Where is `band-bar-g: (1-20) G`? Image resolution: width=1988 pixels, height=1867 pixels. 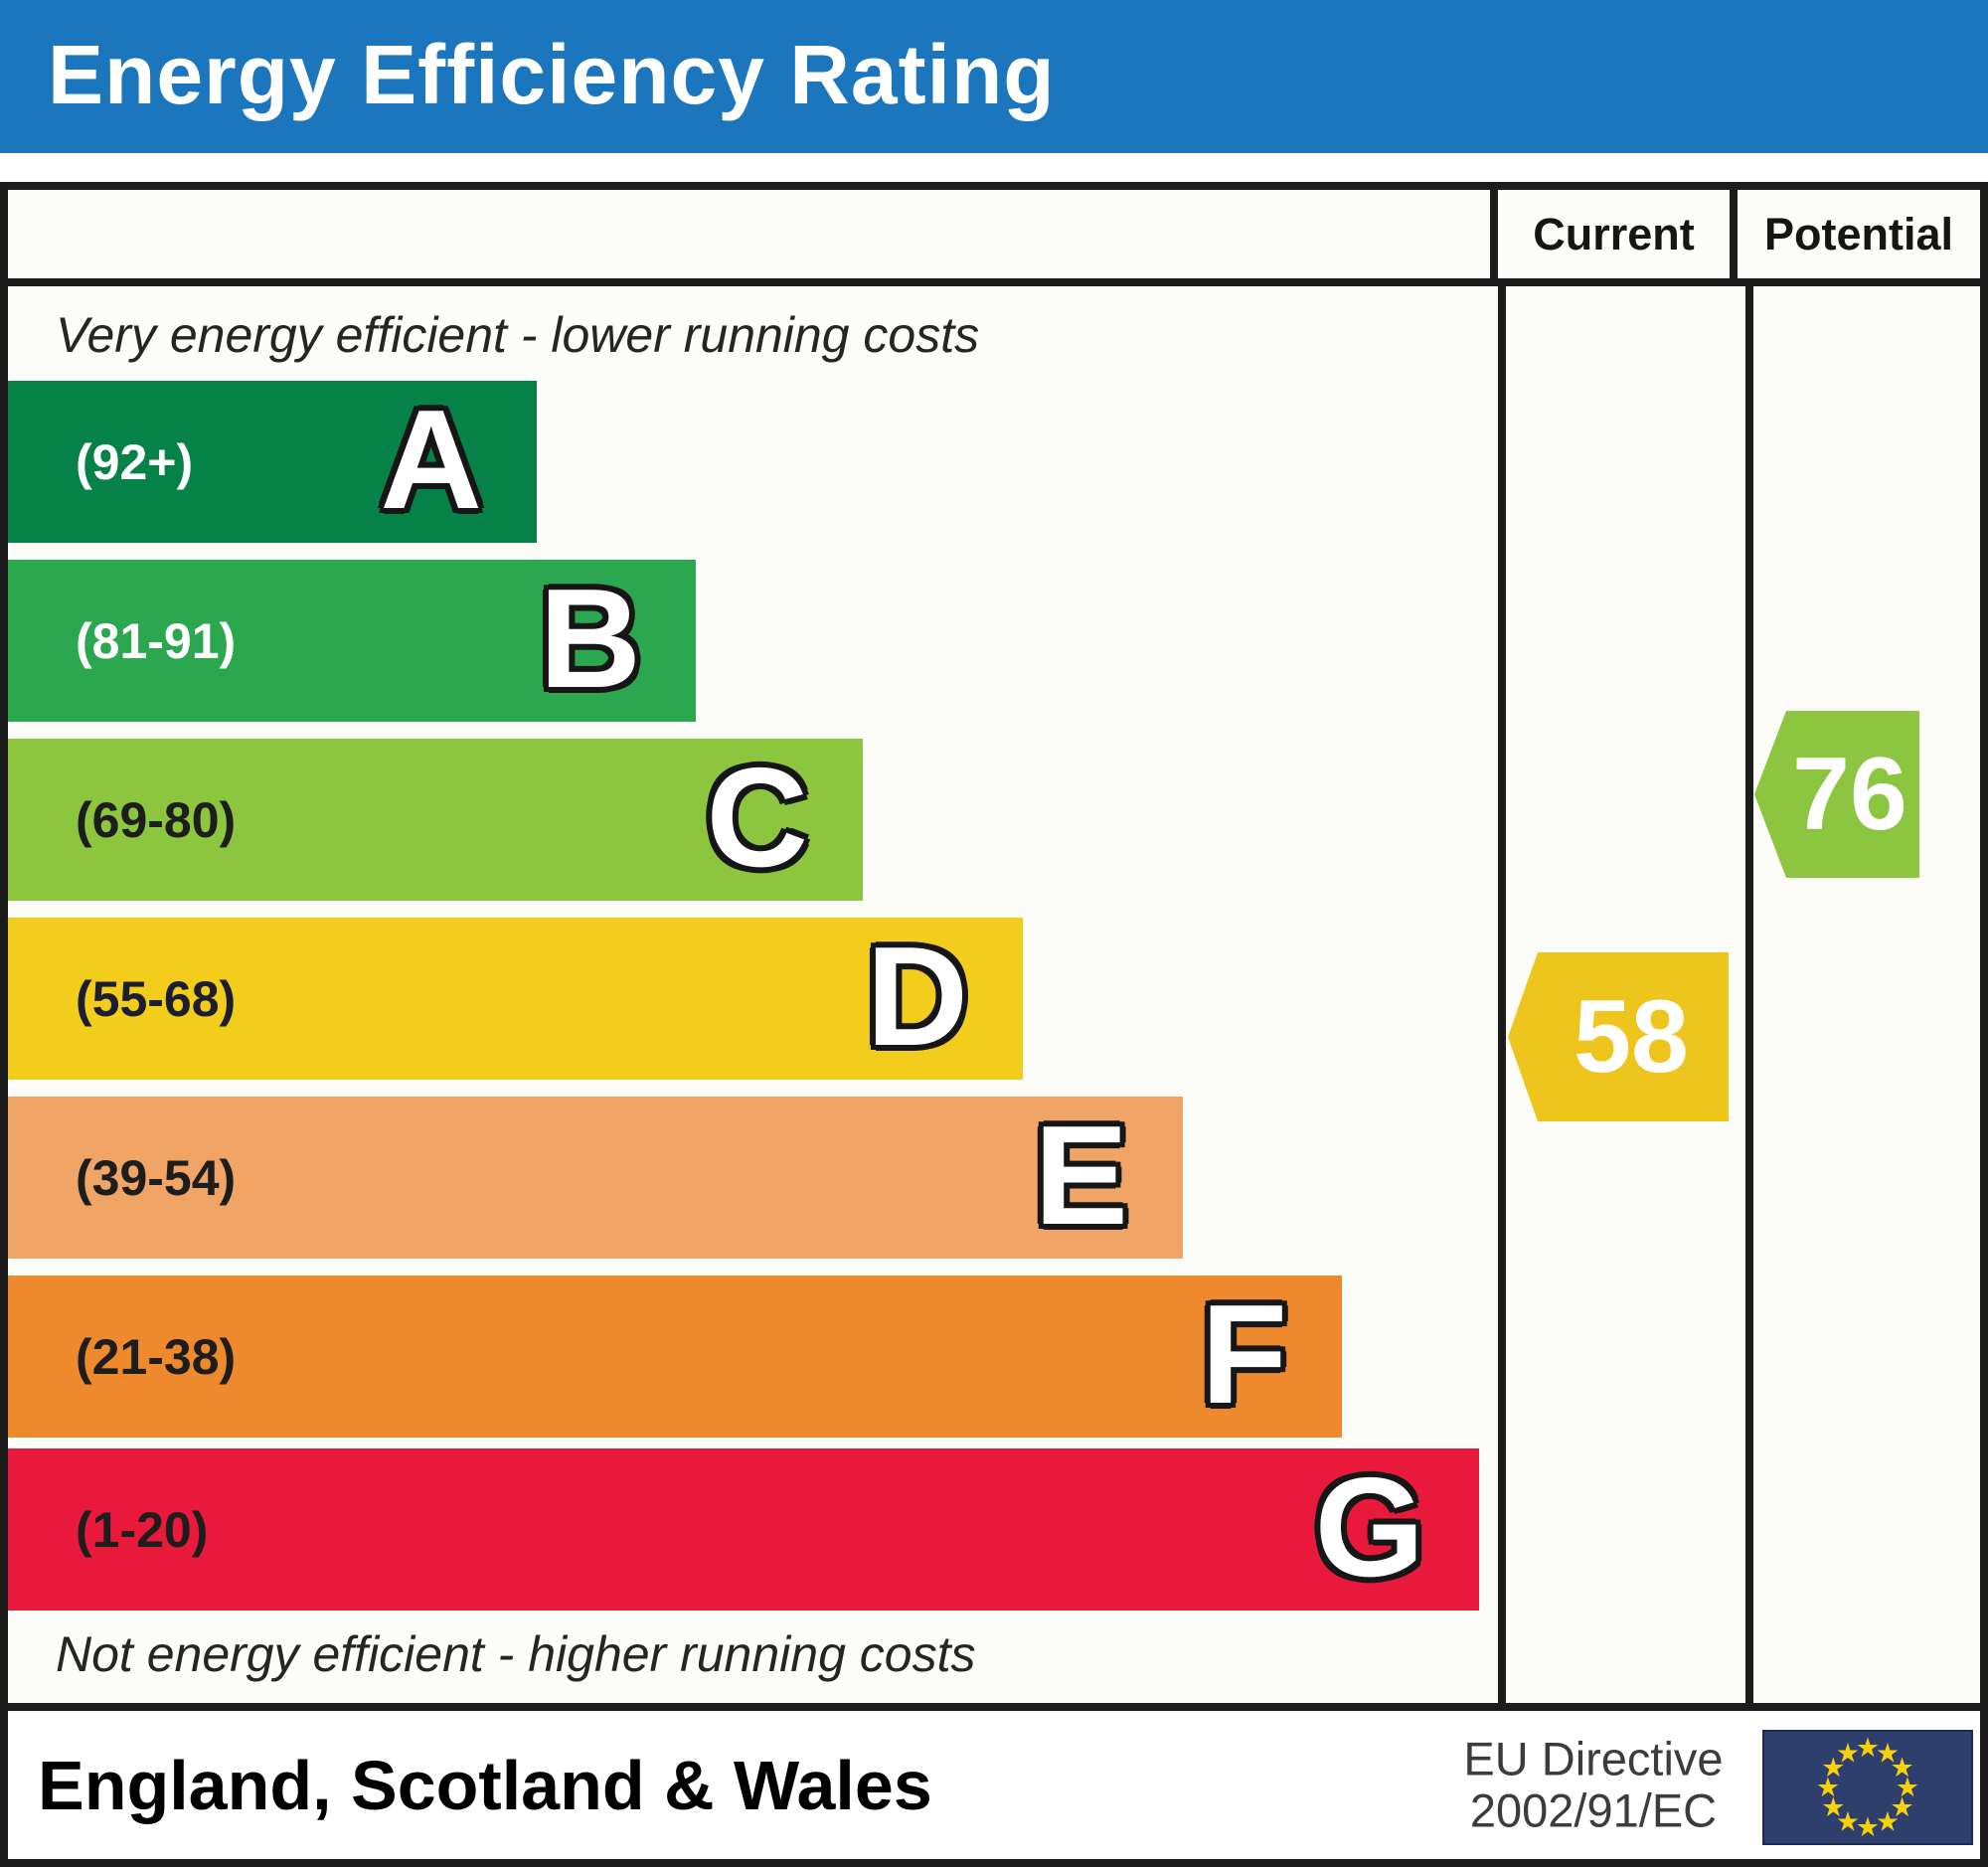
band-bar-g: (1-20) G is located at coordinates (743, 1529).